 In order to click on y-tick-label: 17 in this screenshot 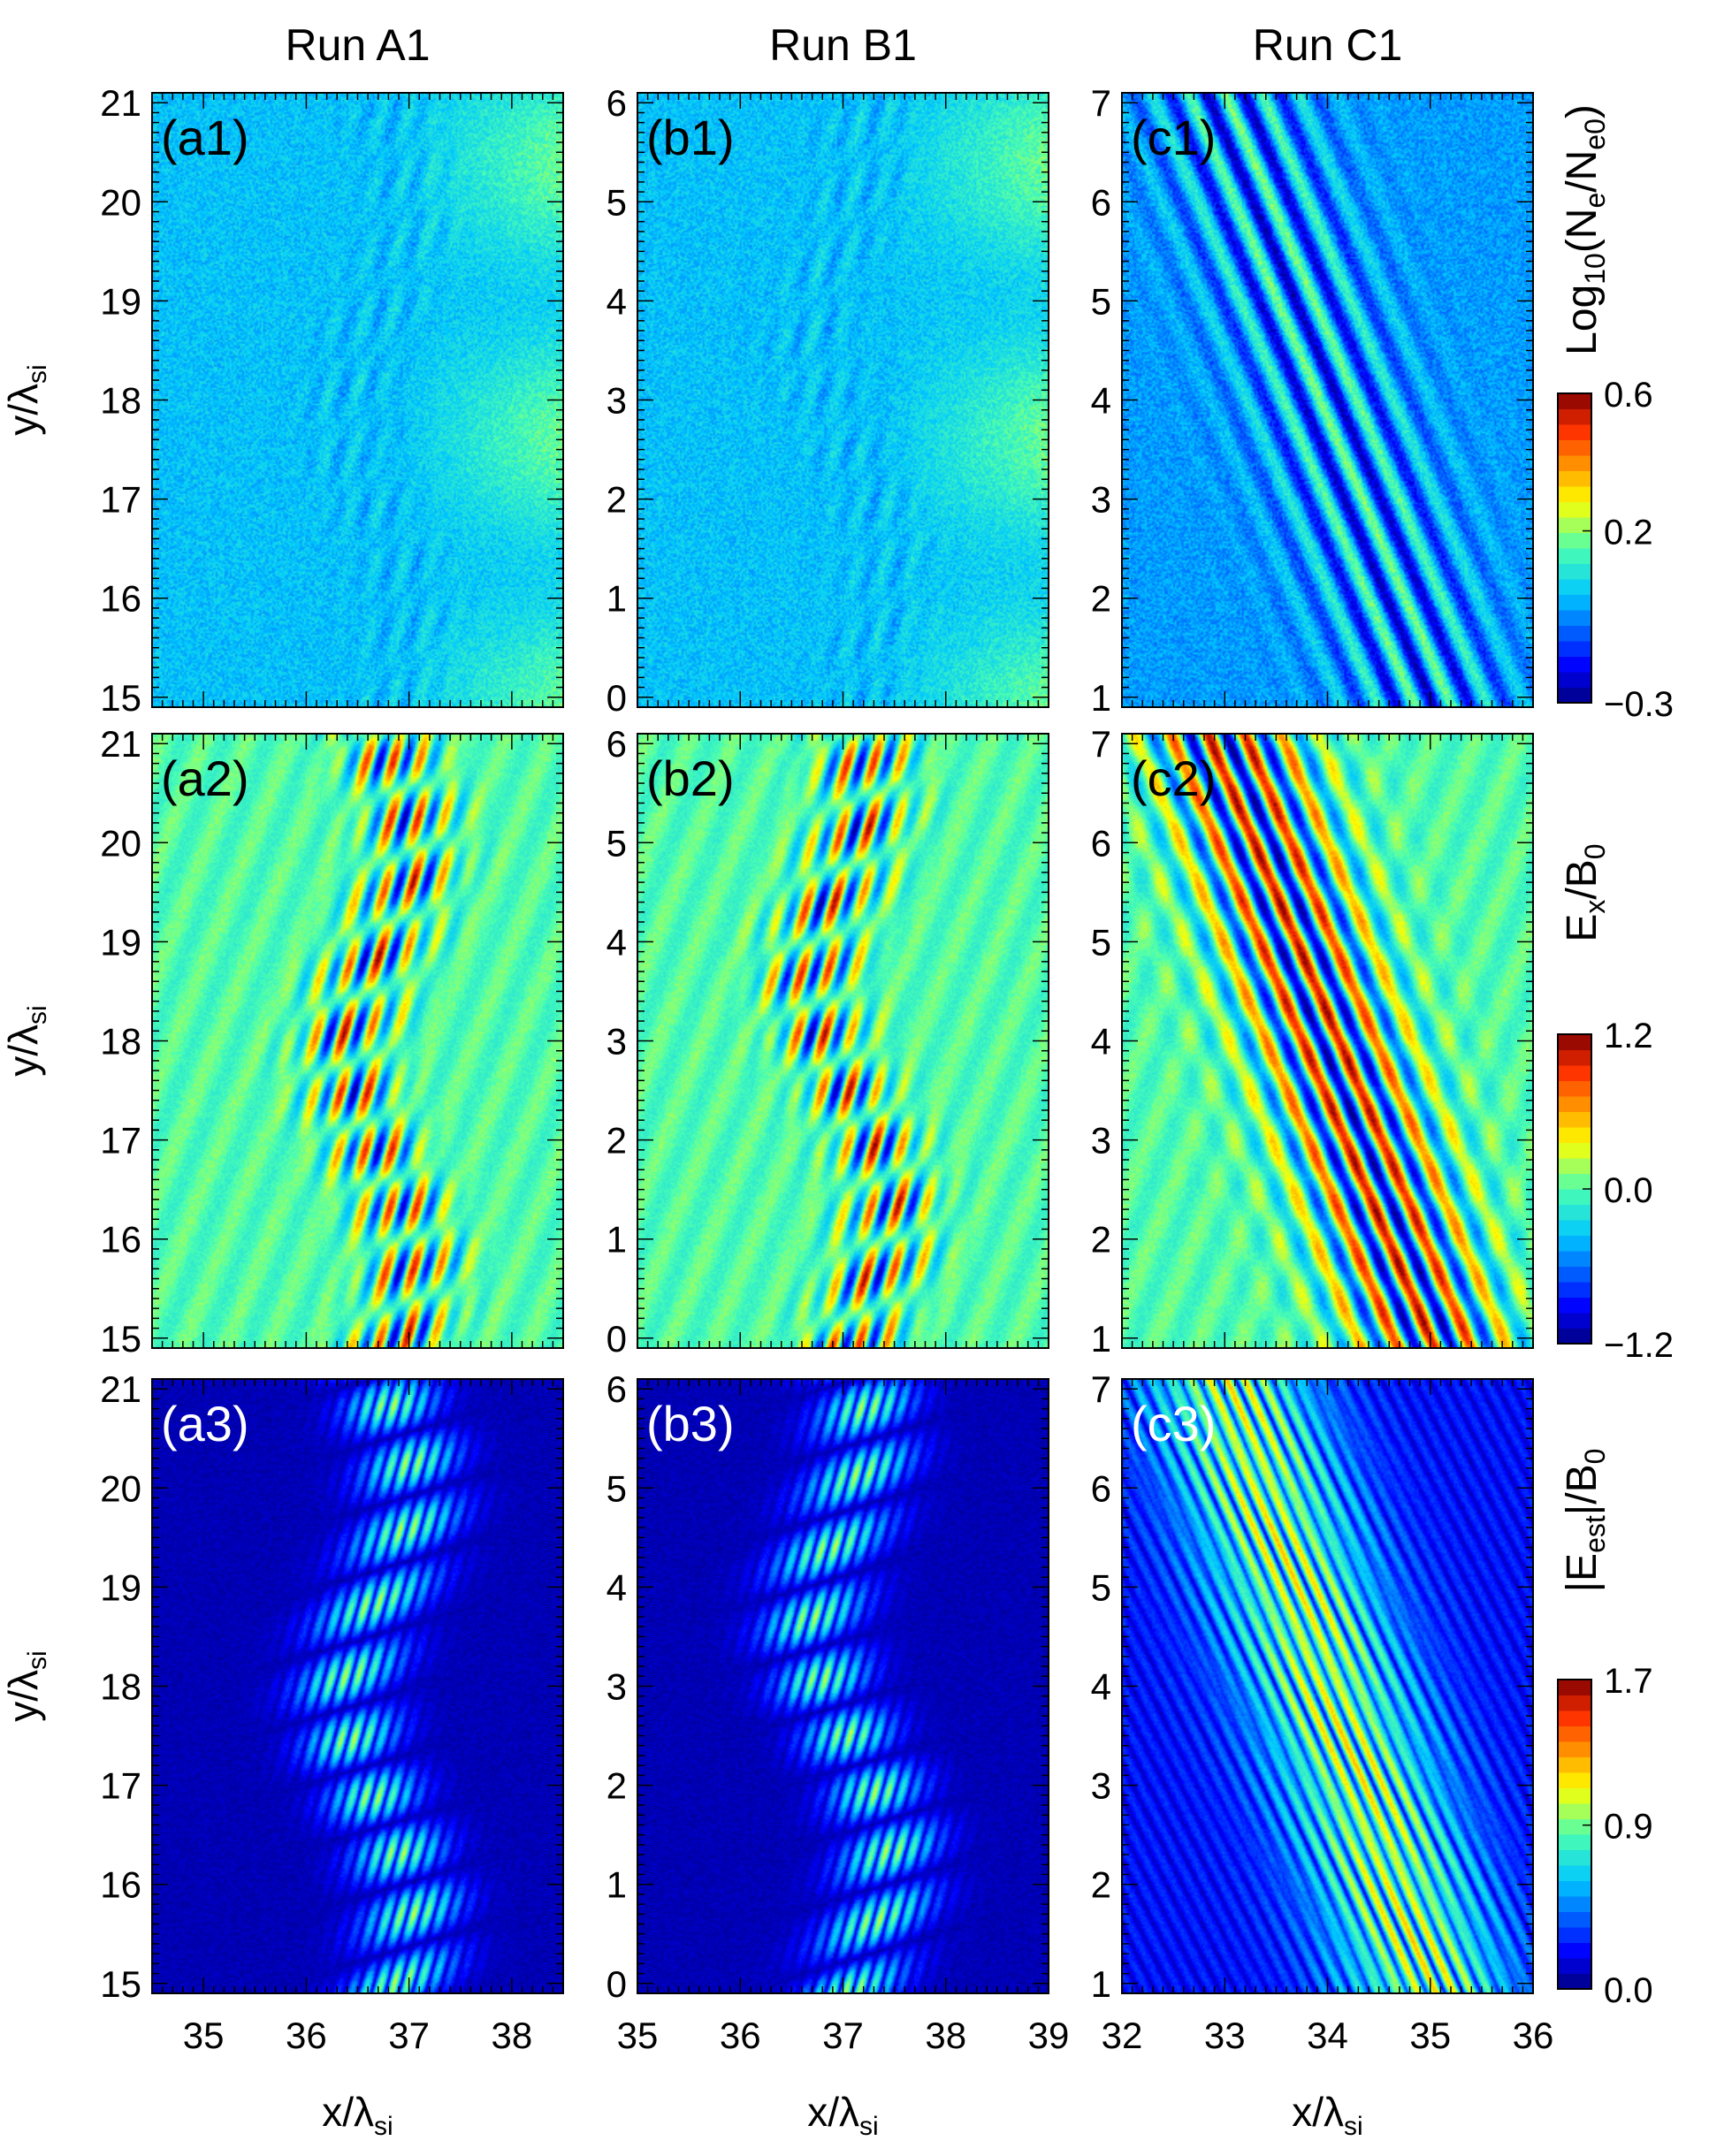, I will do `click(120, 1786)`.